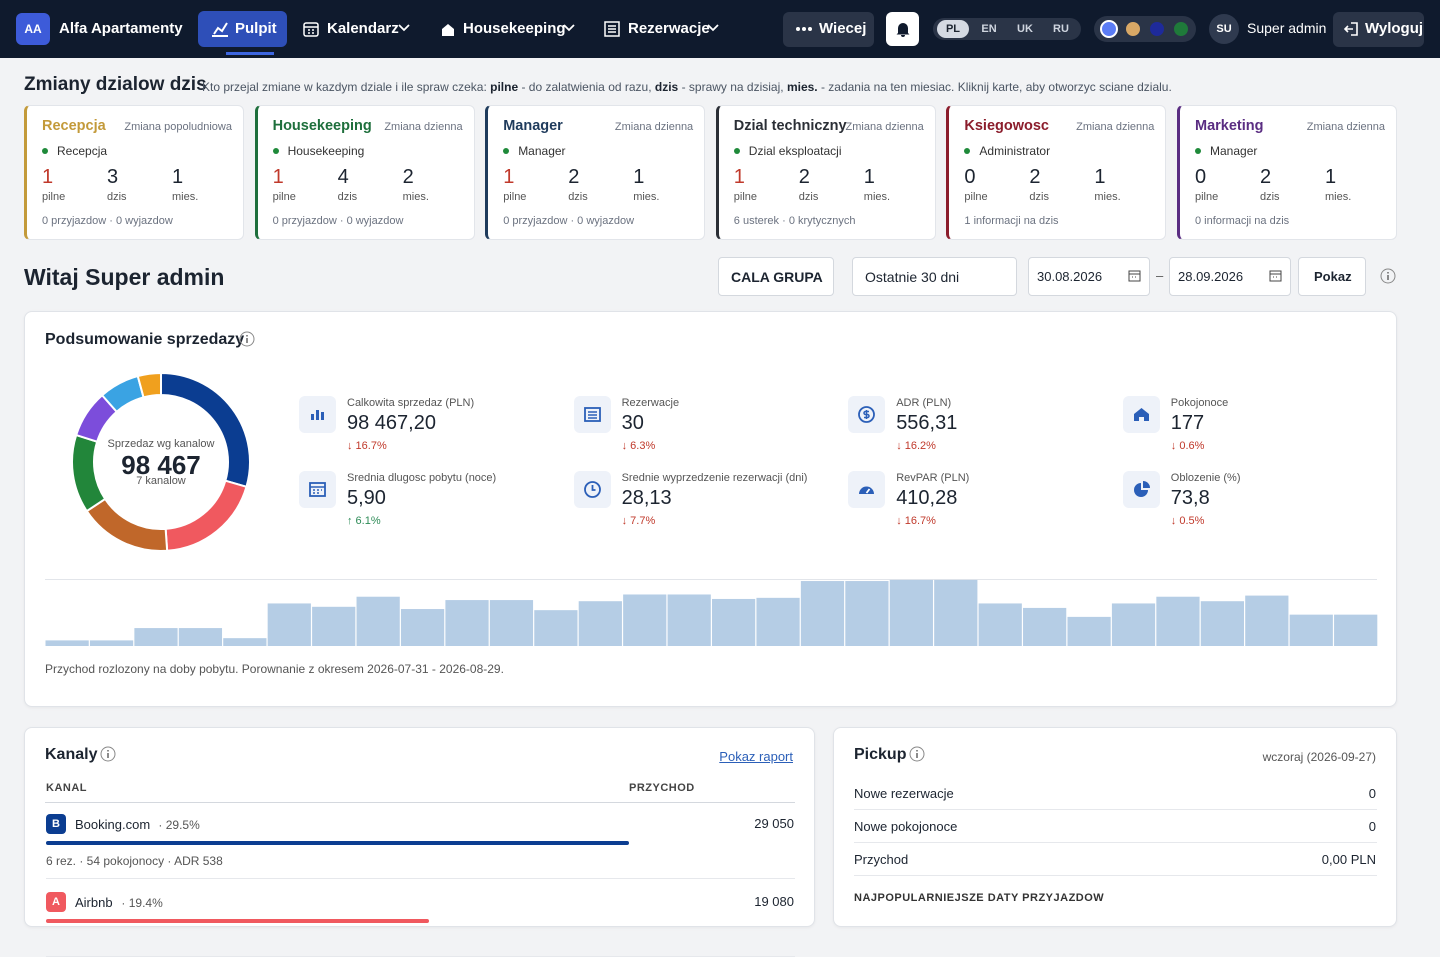 Image resolution: width=1440 pixels, height=957 pixels. What do you see at coordinates (124, 277) in the screenshot?
I see `welcome-title: Witaj Super admin` at bounding box center [124, 277].